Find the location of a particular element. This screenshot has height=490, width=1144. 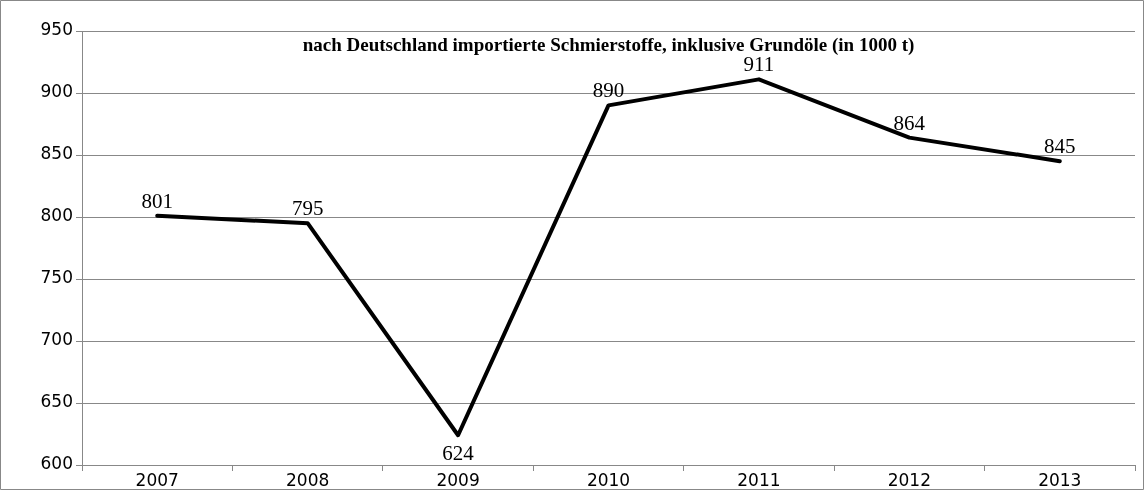

data-label: 845 is located at coordinates (1060, 146).